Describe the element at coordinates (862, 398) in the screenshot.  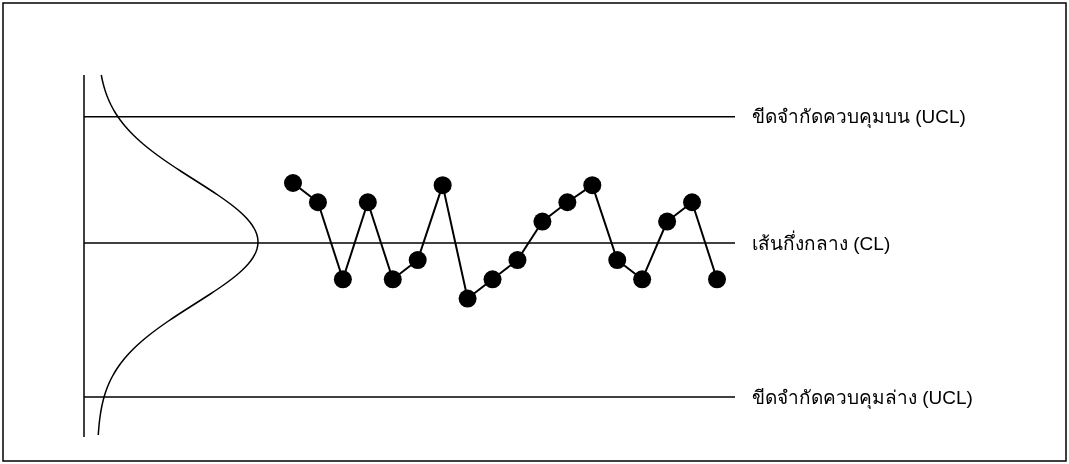
I see `ref-line-label: ขีดจำกัดควบคุมล่าง (UCL)` at that location.